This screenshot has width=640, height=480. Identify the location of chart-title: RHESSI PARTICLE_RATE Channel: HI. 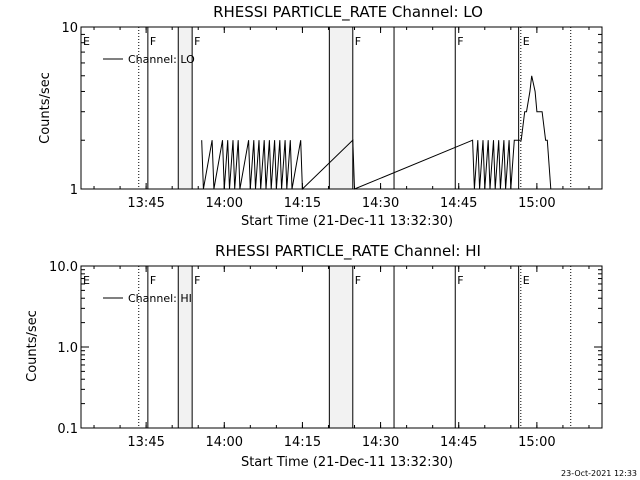
(348, 251).